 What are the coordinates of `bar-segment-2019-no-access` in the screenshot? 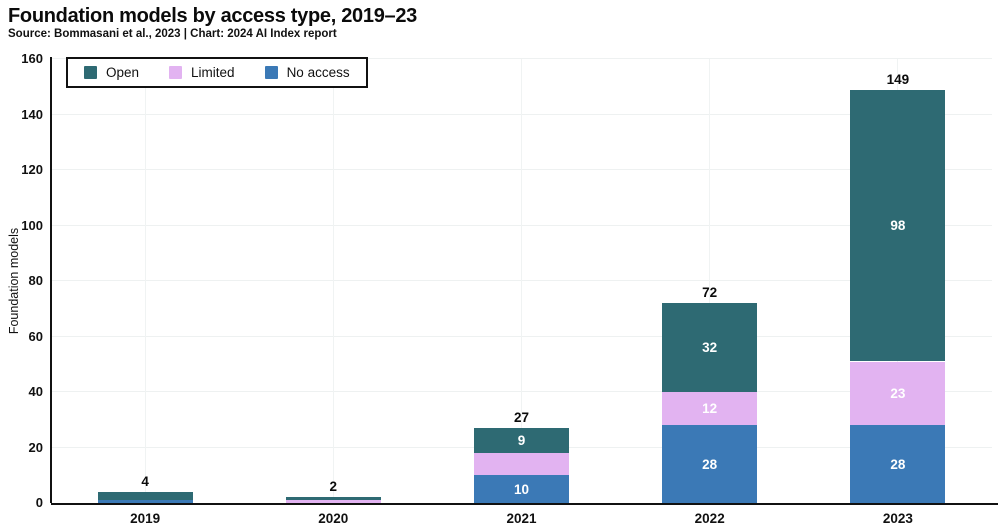 It's located at (145, 501).